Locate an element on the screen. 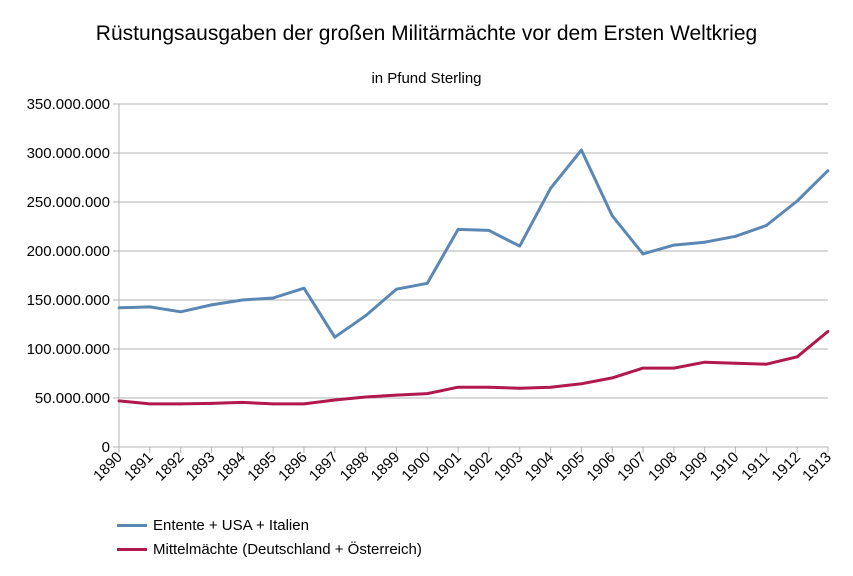  x-tick-label: 1911 is located at coordinates (755, 466).